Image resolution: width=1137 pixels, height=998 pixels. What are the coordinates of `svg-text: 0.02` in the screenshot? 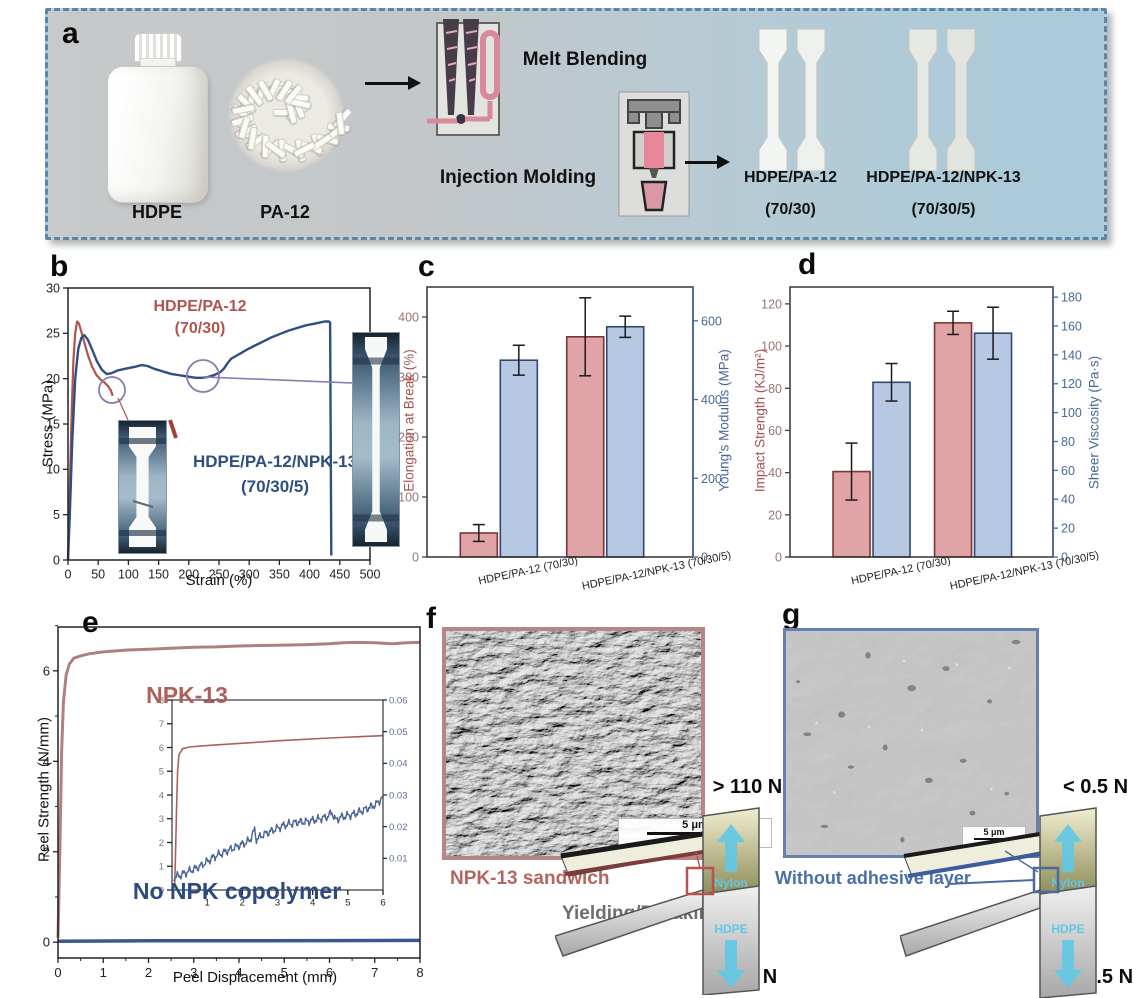 It's located at (398, 827).